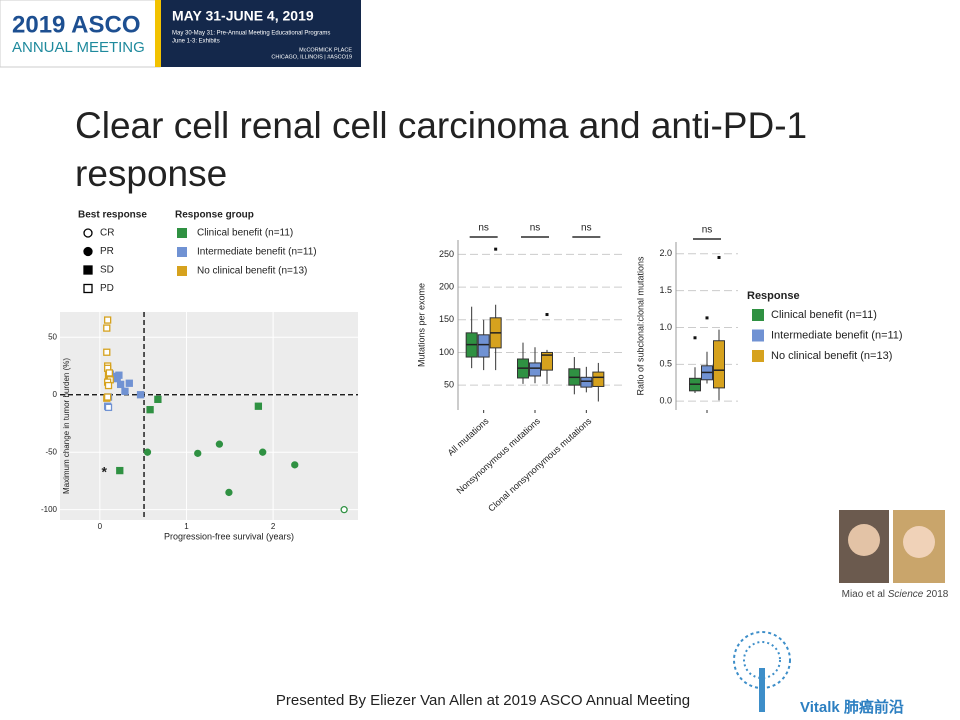 This screenshot has width=960, height=720. I want to click on legend-label: CR, so click(107, 233).